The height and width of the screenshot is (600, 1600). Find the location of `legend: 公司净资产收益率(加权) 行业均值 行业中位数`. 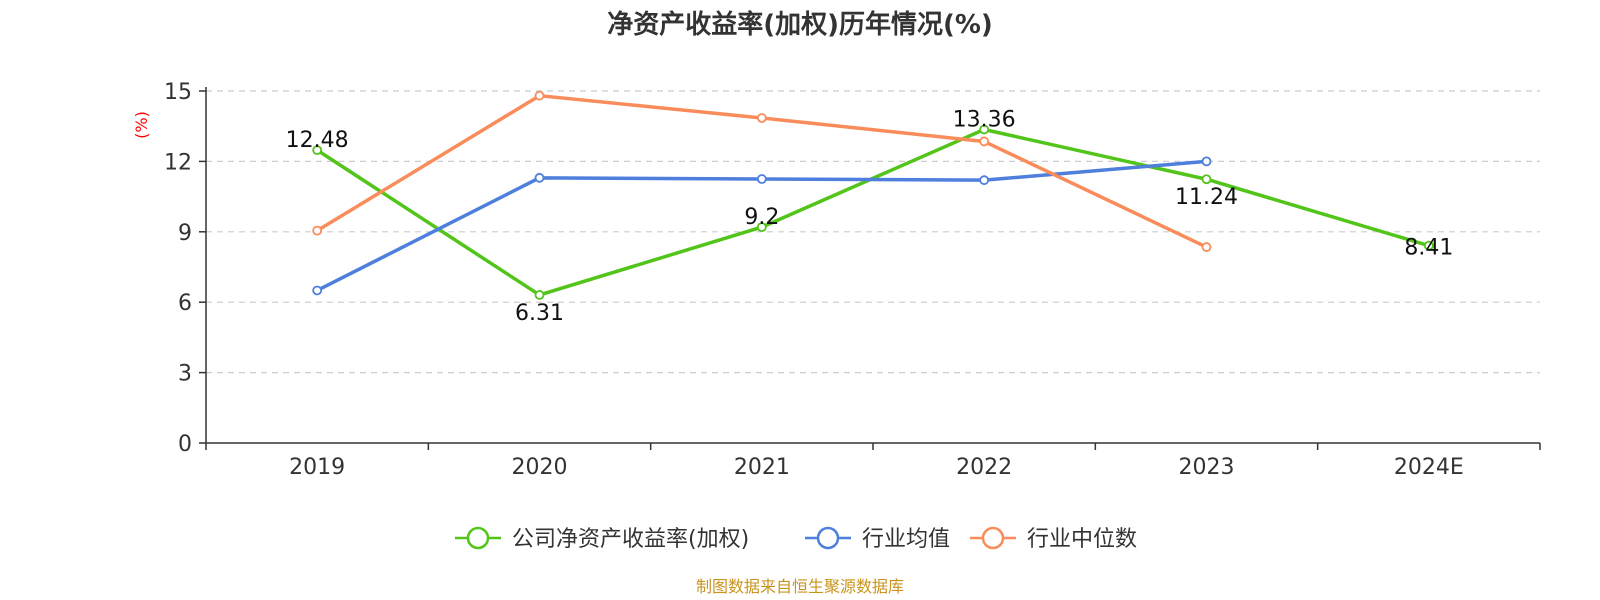

legend: 公司净资产收益率(加权) 行业均值 行业中位数 is located at coordinates (796, 539).